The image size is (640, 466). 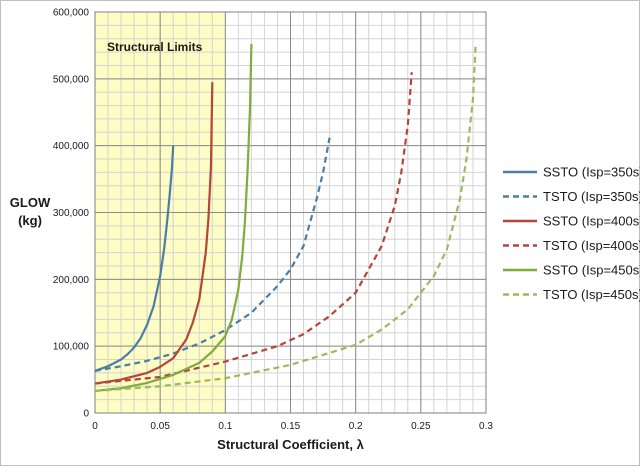 I want to click on legend-item: TSTO (Isp=450s), so click(x=571, y=294).